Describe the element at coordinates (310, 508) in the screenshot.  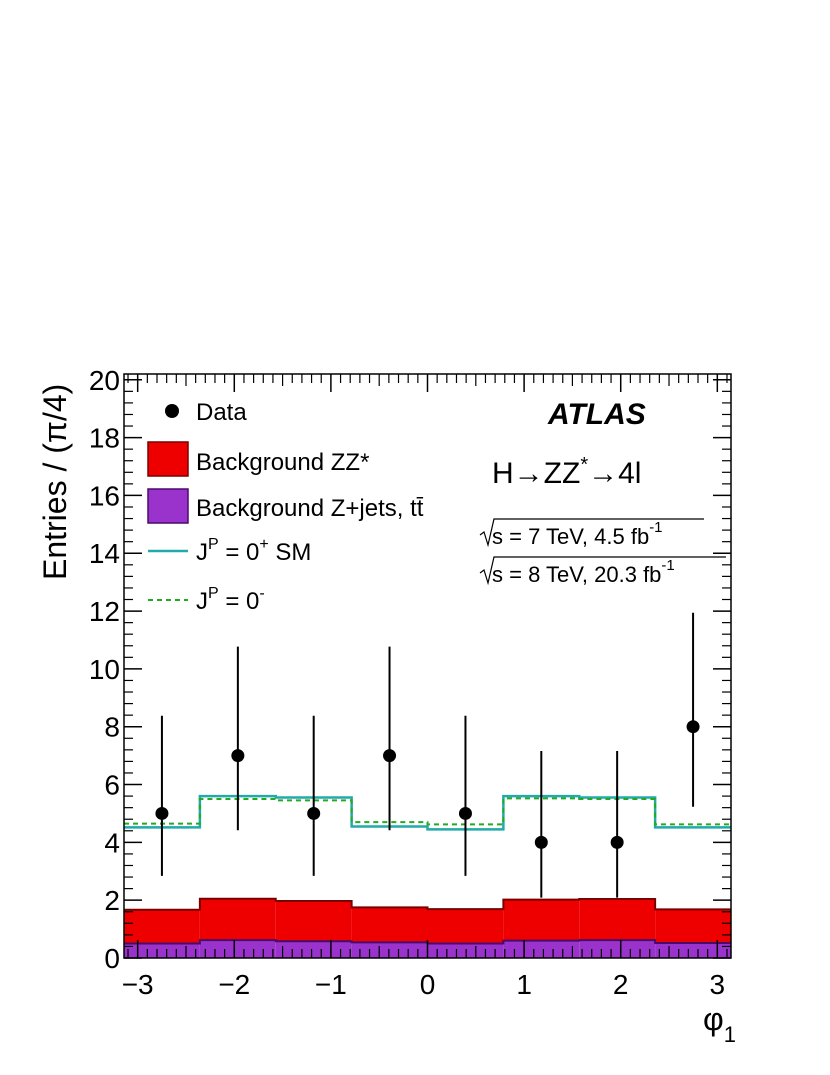
I see `legend-label-zjets: Background Z+jets, tt̄` at that location.